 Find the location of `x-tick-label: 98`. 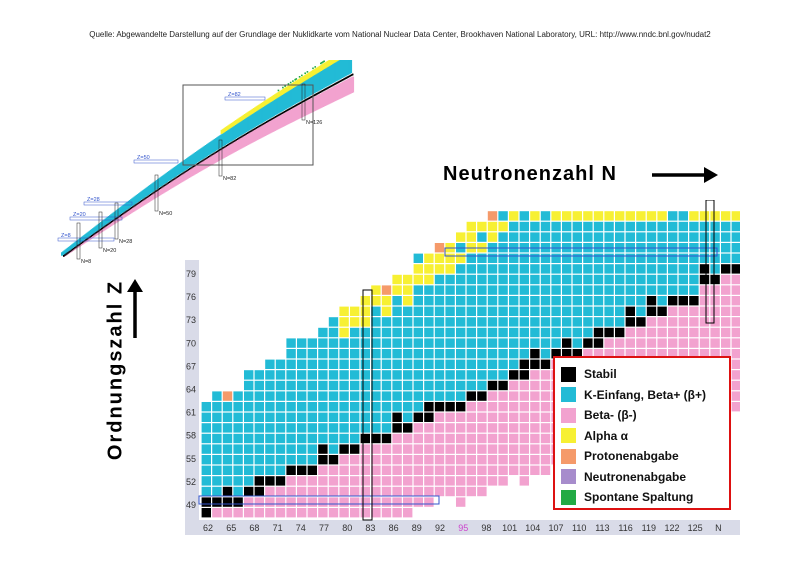

x-tick-label: 98 is located at coordinates (486, 528).